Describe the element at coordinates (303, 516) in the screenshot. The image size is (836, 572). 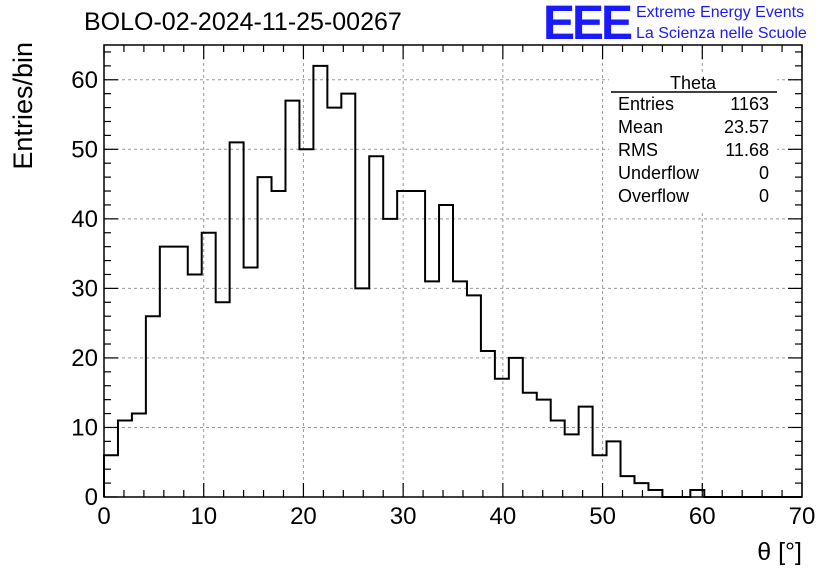
I see `x-tick-label: 20` at that location.